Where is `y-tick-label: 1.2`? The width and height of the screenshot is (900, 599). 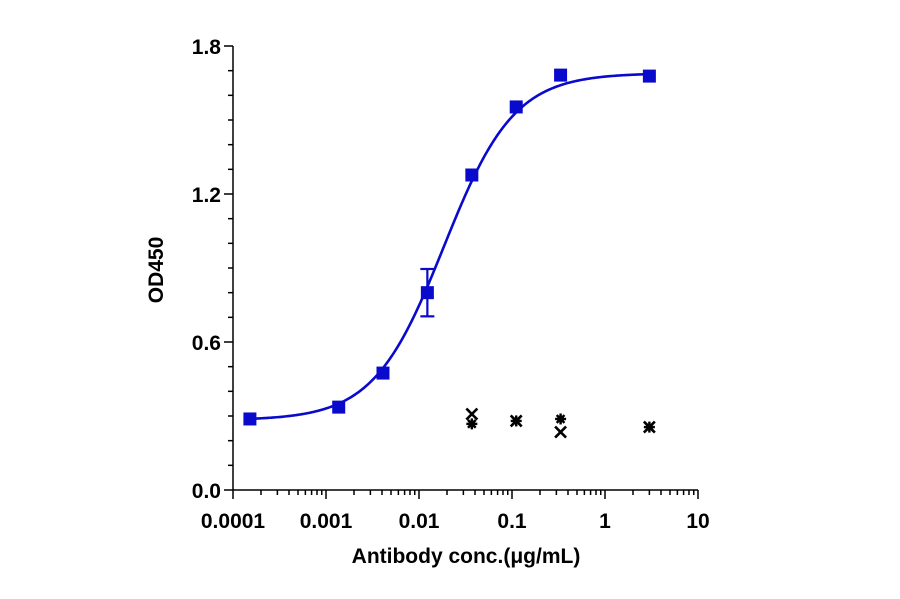 y-tick-label: 1.2 is located at coordinates (206, 195).